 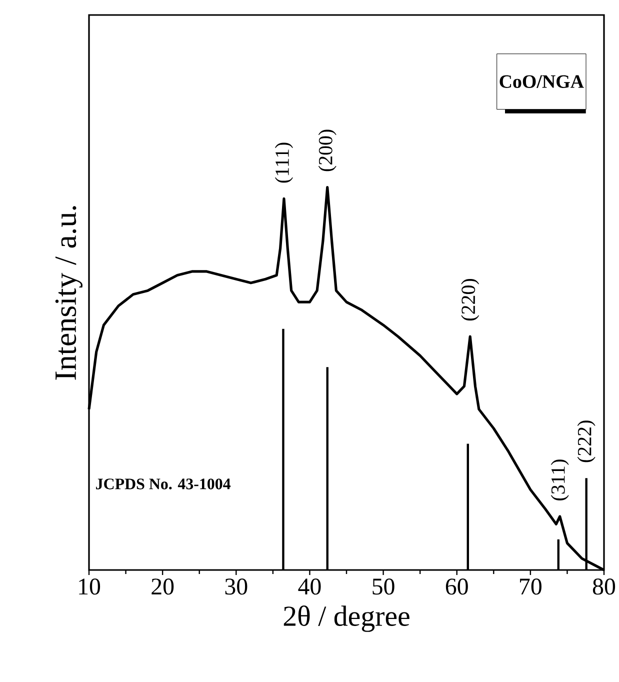 I want to click on annotation: (222), so click(x=586, y=441).